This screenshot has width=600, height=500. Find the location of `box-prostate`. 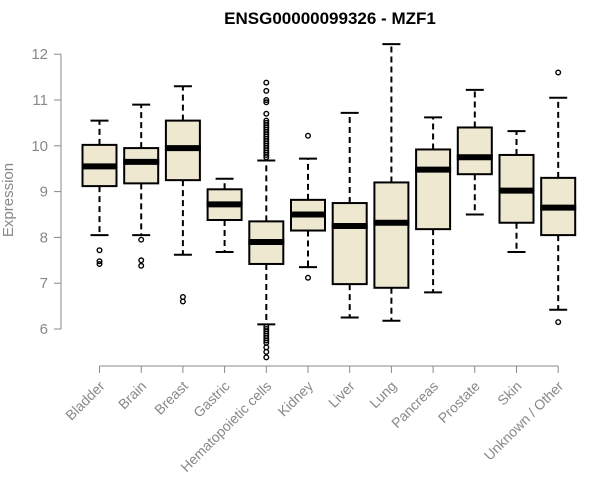

box-prostate is located at coordinates (474, 152).